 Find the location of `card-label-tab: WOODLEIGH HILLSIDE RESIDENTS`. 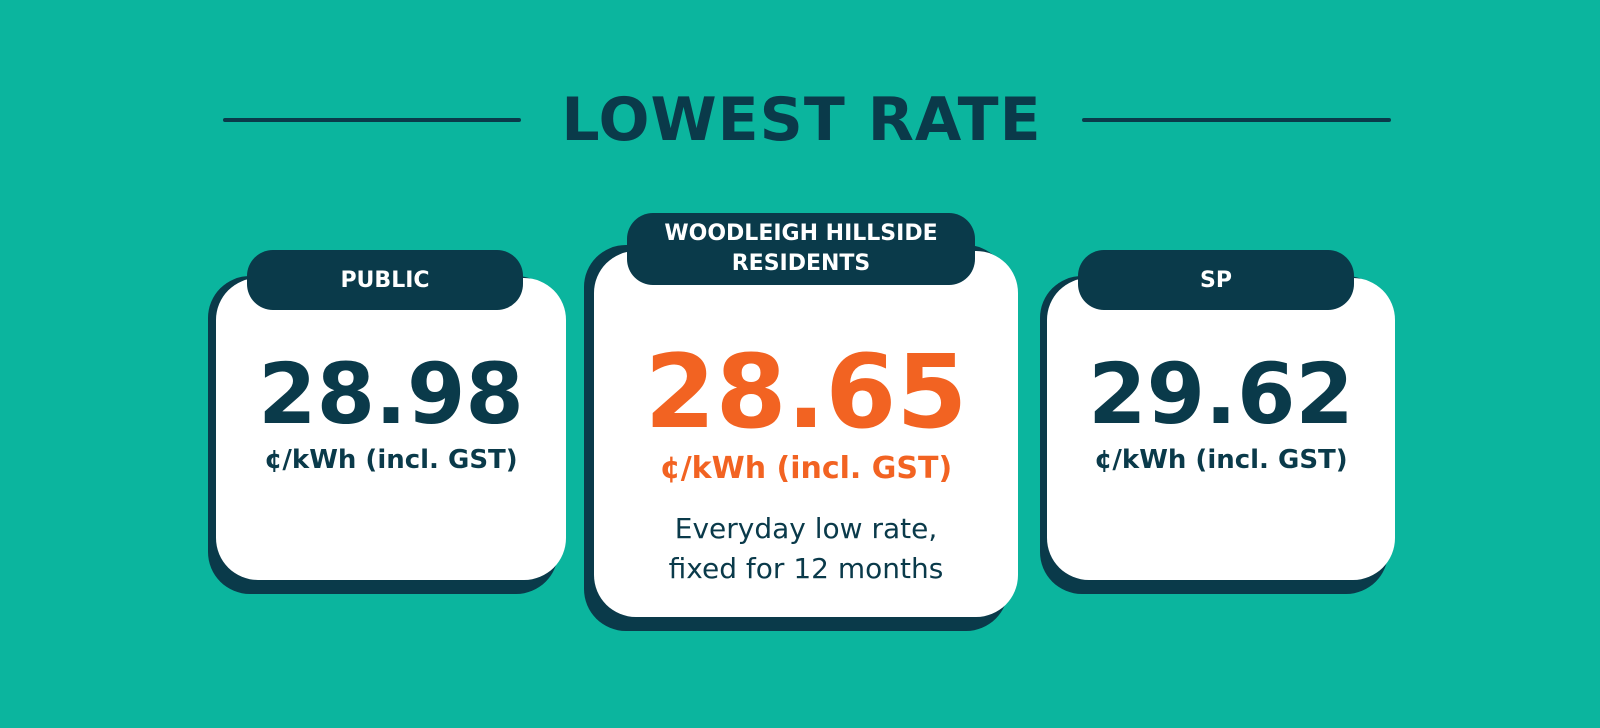

card-label-tab: WOODLEIGH HILLSIDE RESIDENTS is located at coordinates (801, 249).